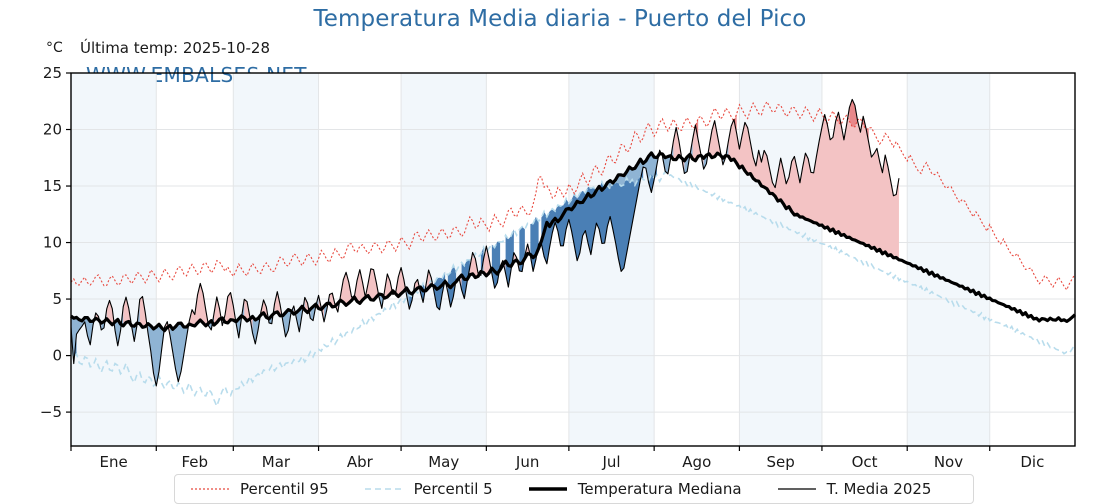 This screenshot has height=504, width=1120. What do you see at coordinates (114, 462) in the screenshot?
I see `x-tick-label: Ene` at bounding box center [114, 462].